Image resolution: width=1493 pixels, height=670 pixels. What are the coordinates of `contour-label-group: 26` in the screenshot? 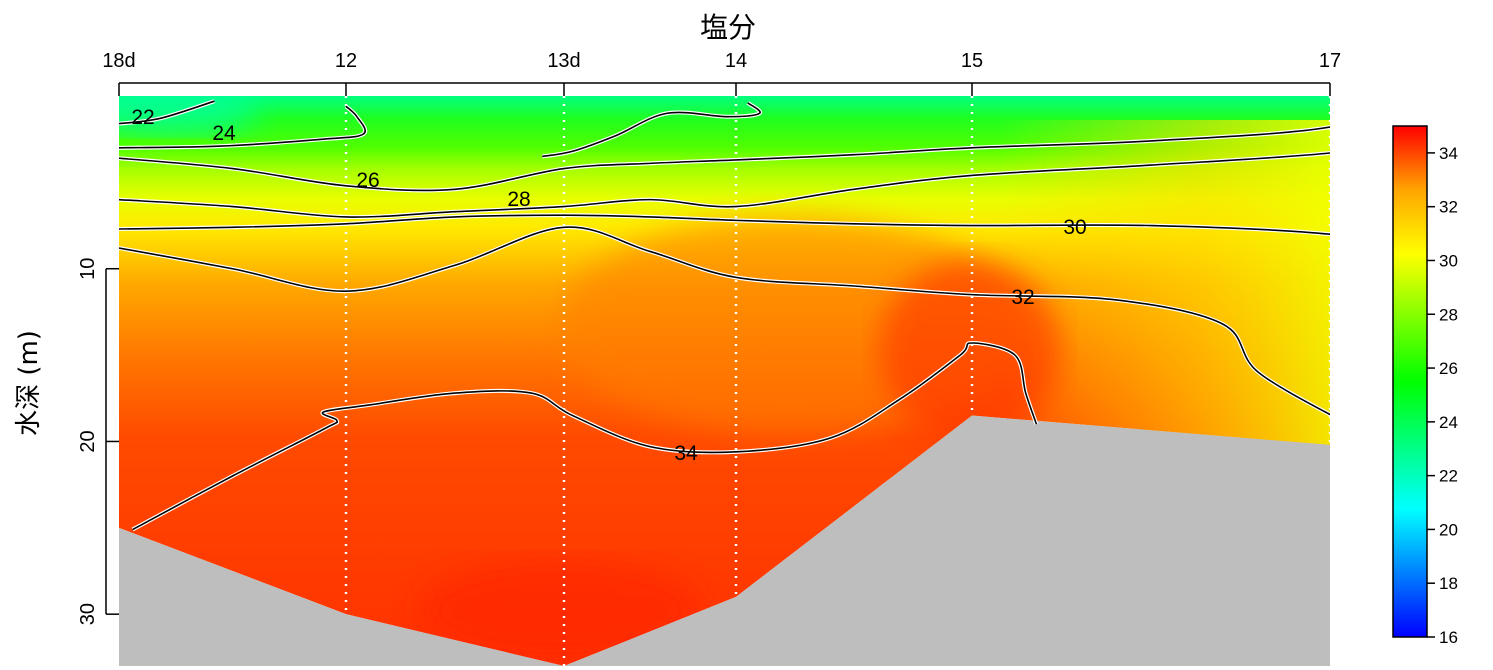 It's located at (367, 180).